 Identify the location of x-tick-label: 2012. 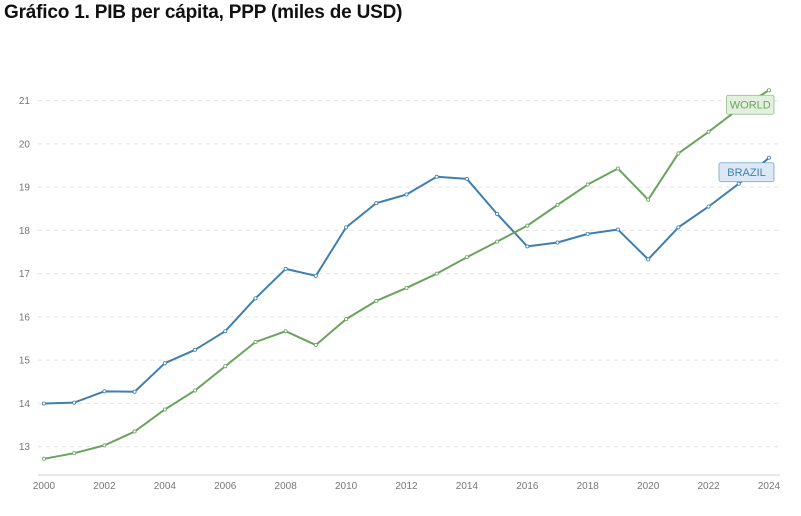
(406, 486).